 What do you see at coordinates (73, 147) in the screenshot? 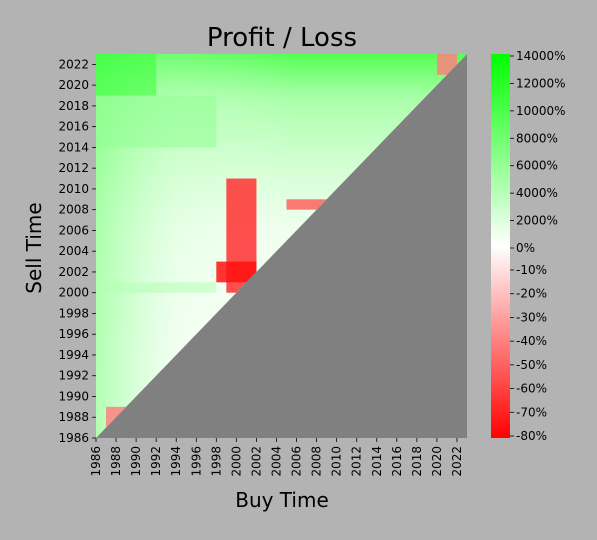
I see `y-tick-label: 2014` at bounding box center [73, 147].